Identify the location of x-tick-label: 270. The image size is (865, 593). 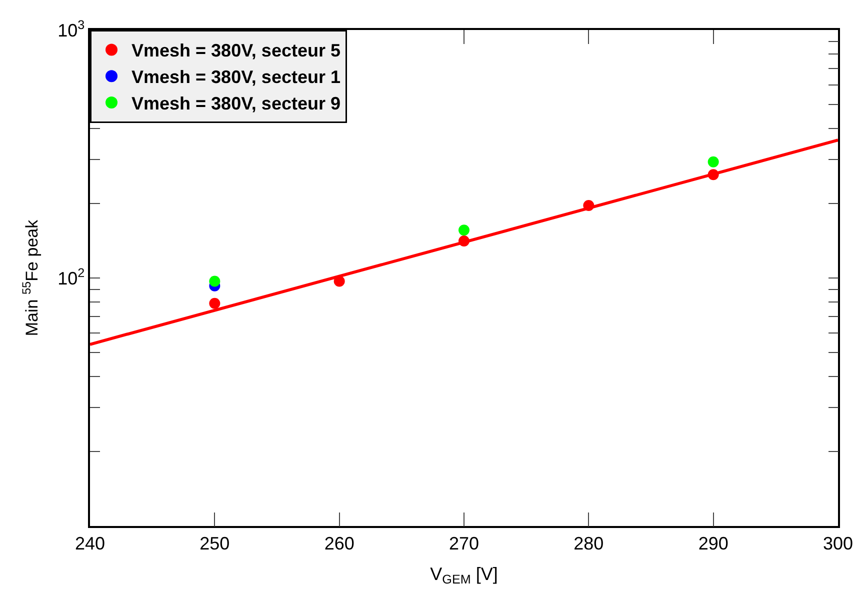
(464, 543).